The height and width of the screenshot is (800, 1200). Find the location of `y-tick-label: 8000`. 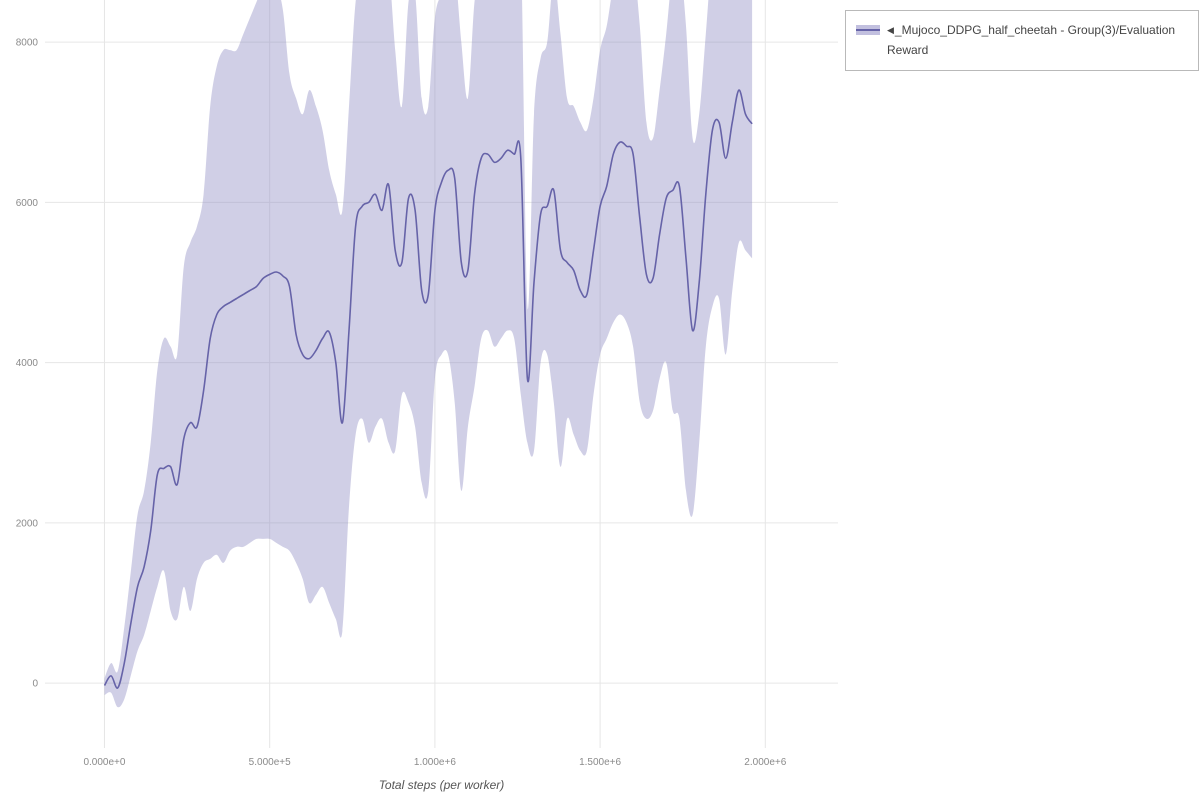

y-tick-label: 8000 is located at coordinates (27, 43).